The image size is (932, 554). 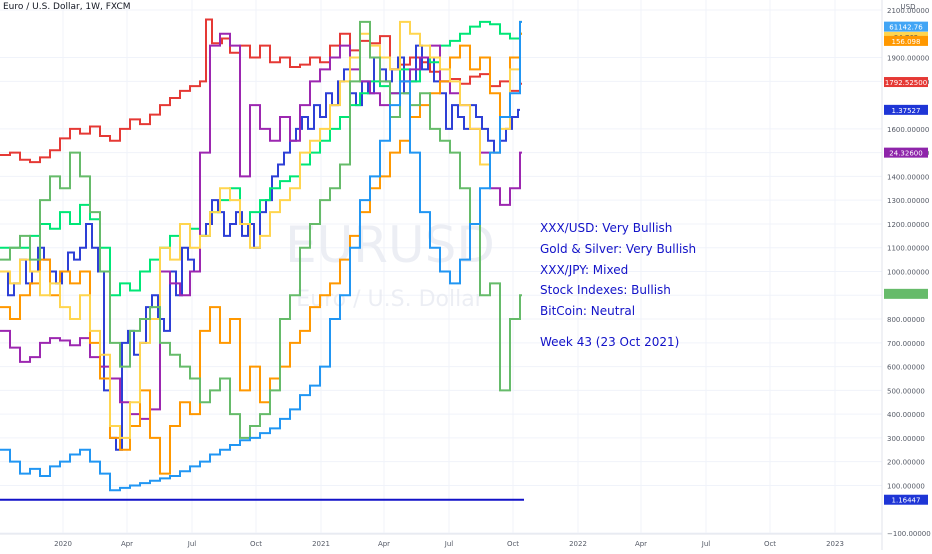 I want to click on y-tick-label: 1100.00000, so click(x=908, y=249).